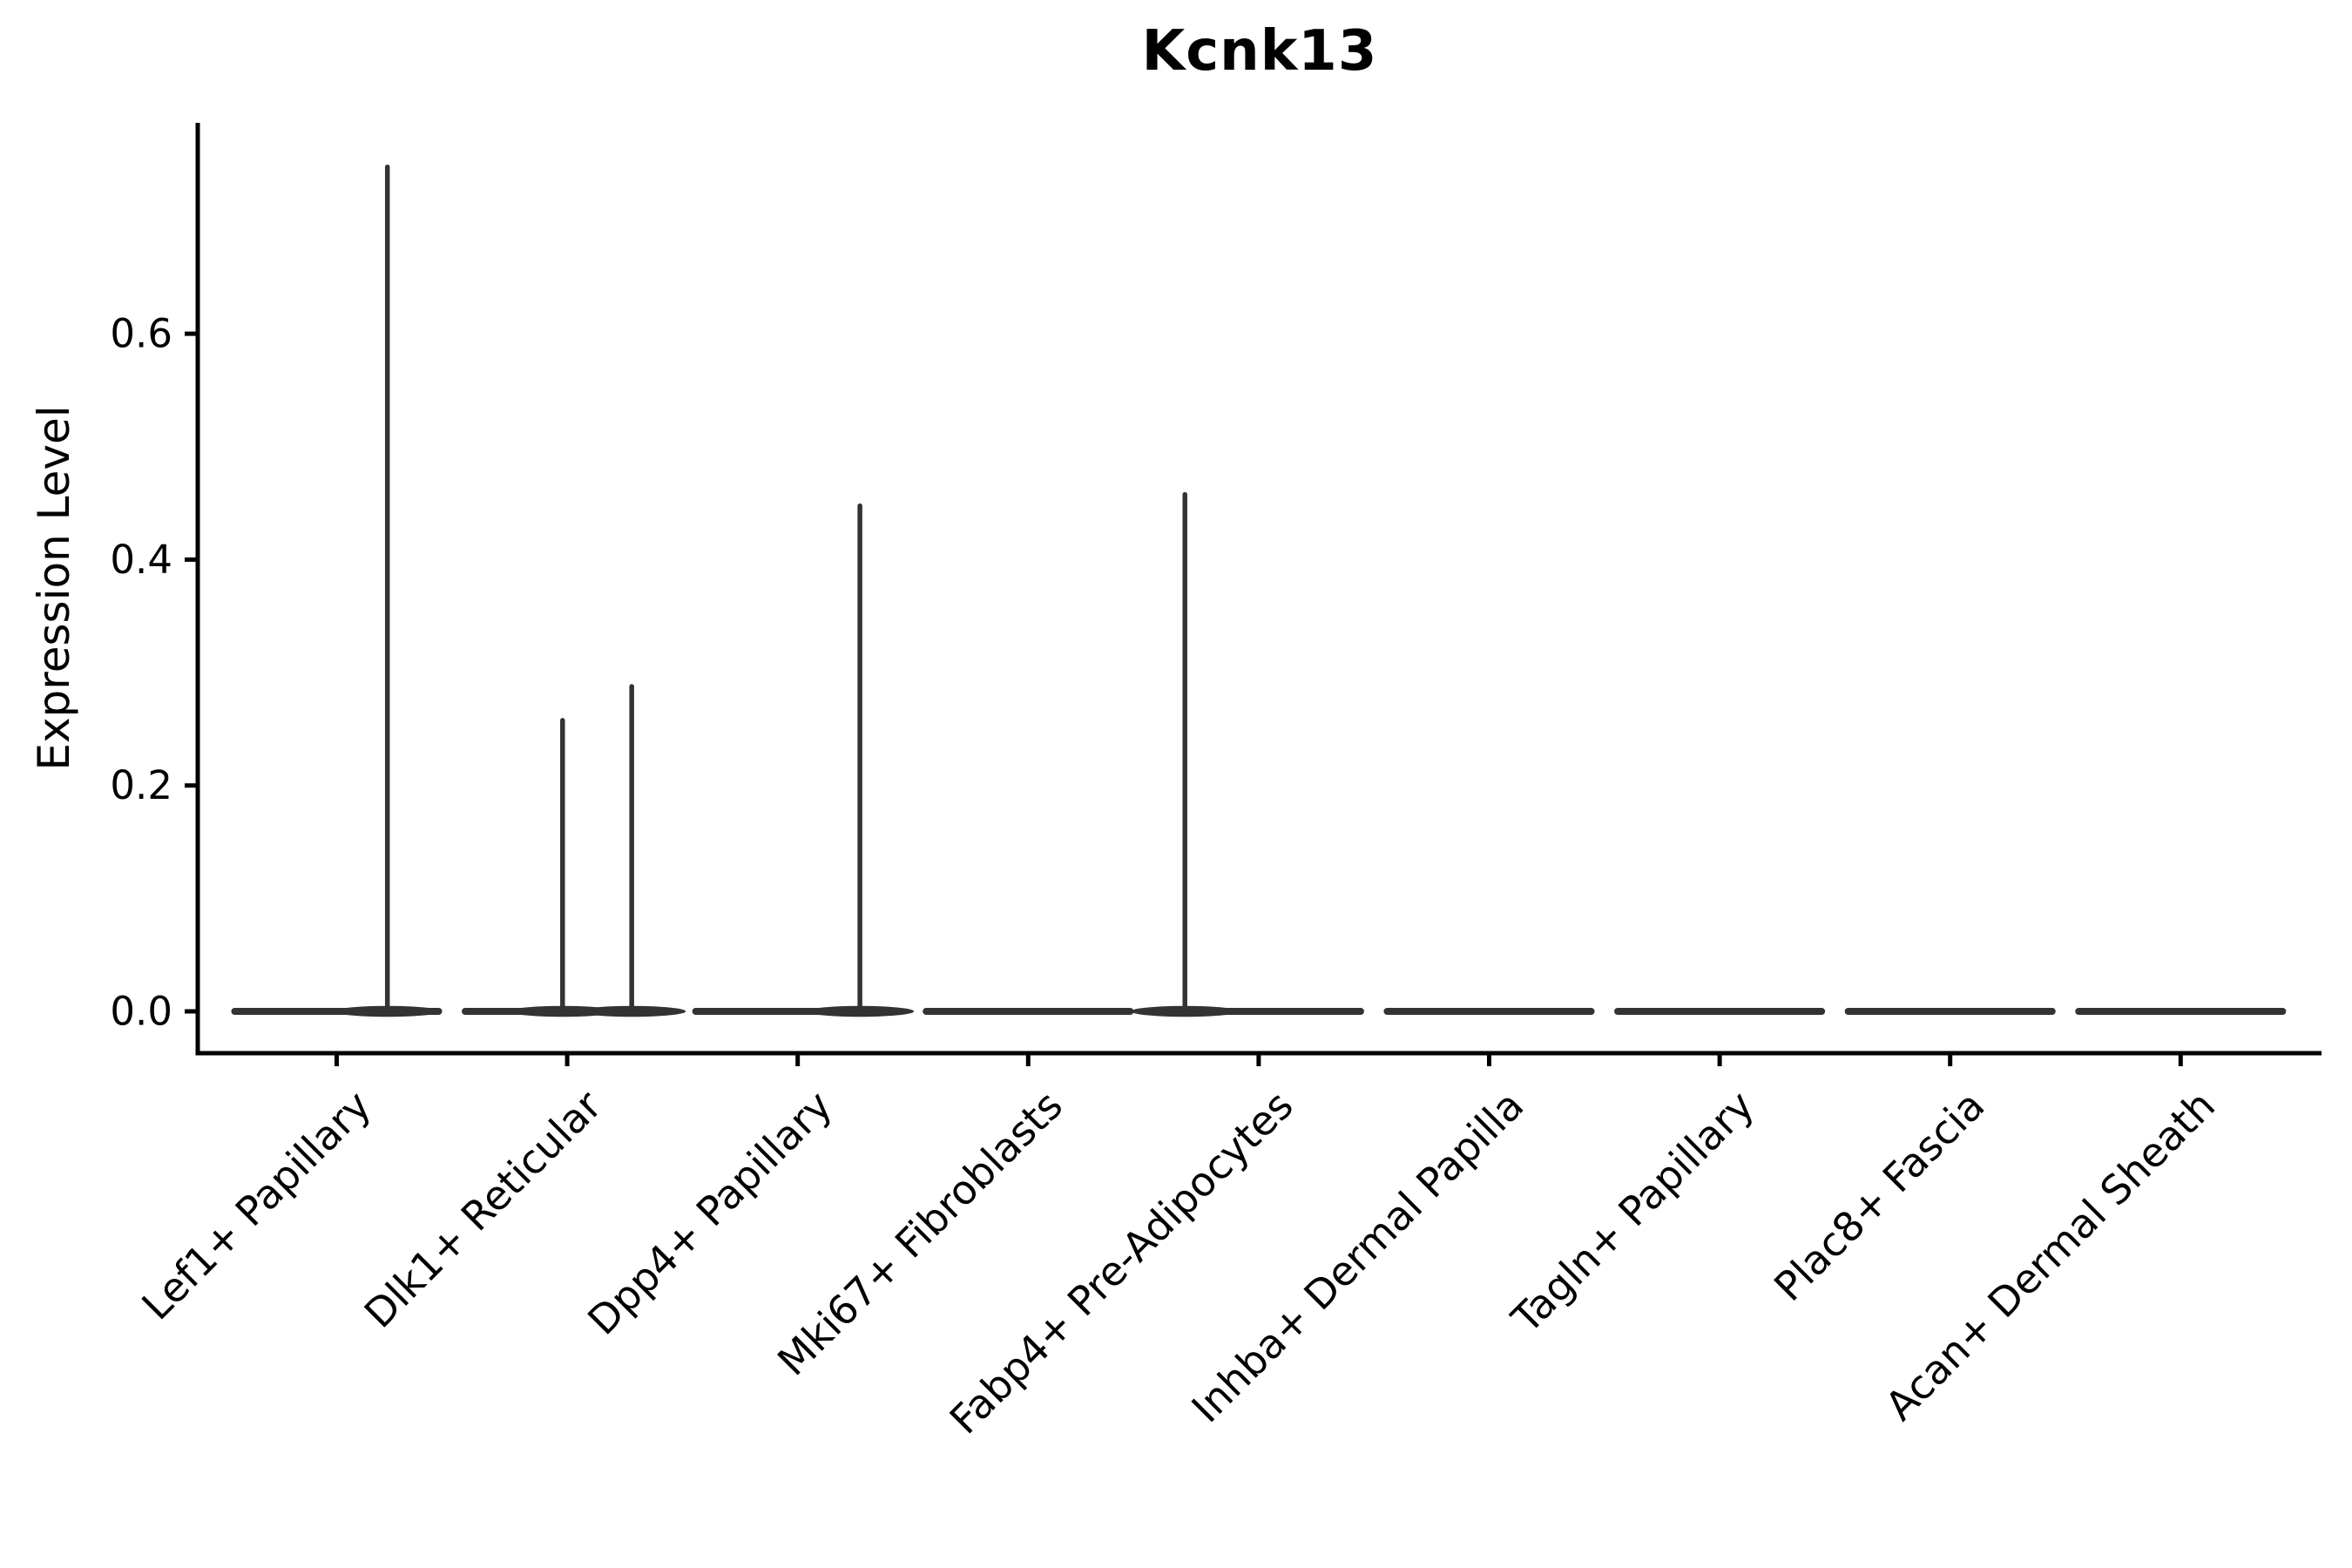 The width and height of the screenshot is (2352, 1568). Describe the element at coordinates (54, 587) in the screenshot. I see `y-axis-title: Expression Level` at that location.